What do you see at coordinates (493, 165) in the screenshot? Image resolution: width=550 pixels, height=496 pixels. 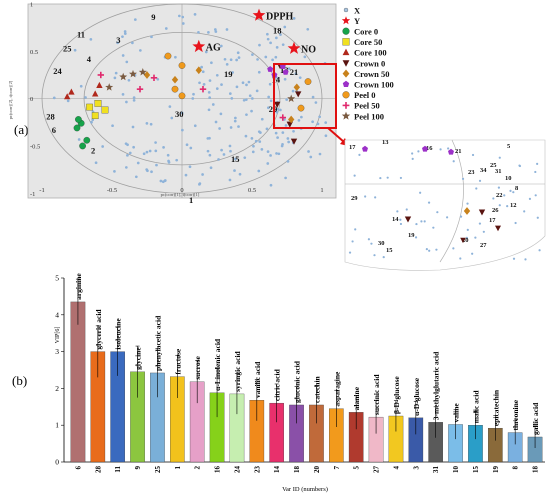 I see `inset-label: 25` at bounding box center [493, 165].